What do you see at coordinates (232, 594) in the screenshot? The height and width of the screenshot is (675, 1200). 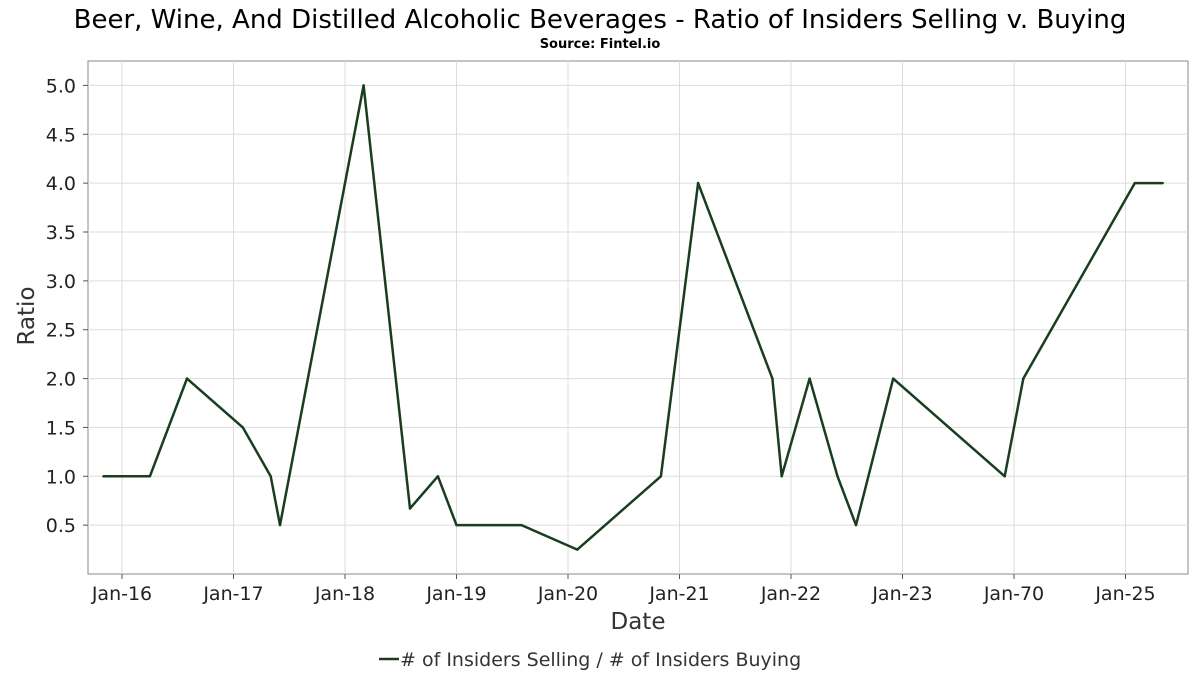 I see `x-tick-label: Jan-17` at bounding box center [232, 594].